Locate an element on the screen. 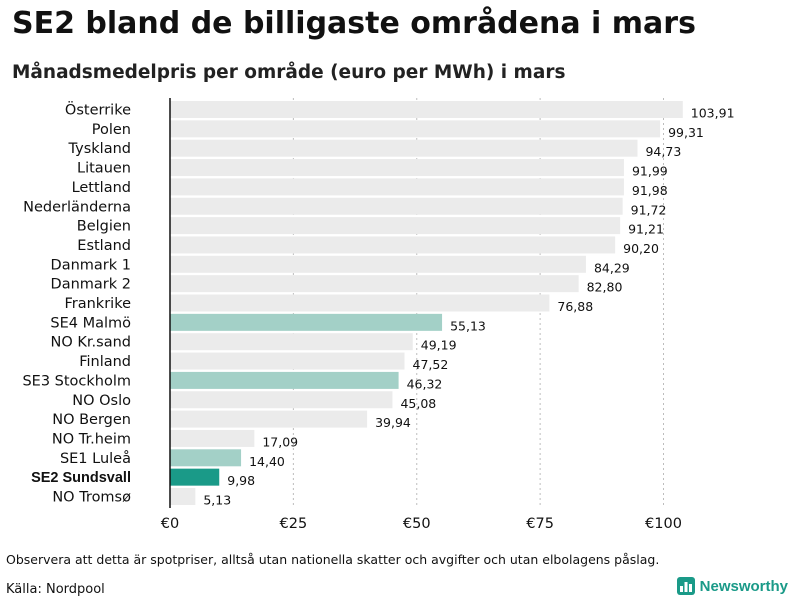  category-label-17: NO Tr.heim is located at coordinates (91, 439).